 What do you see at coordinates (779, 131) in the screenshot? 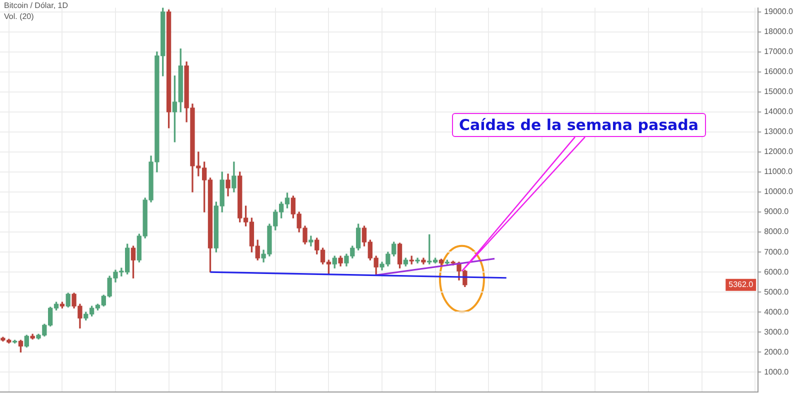
I see `y-tick-label: 13000.0` at bounding box center [779, 131].